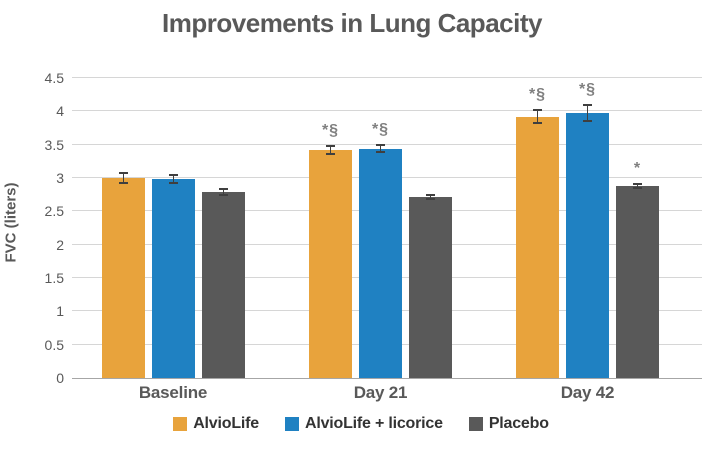 Image resolution: width=704 pixels, height=460 pixels. What do you see at coordinates (352, 23) in the screenshot?
I see `chart-title: Improvements in Lung Capacity` at bounding box center [352, 23].